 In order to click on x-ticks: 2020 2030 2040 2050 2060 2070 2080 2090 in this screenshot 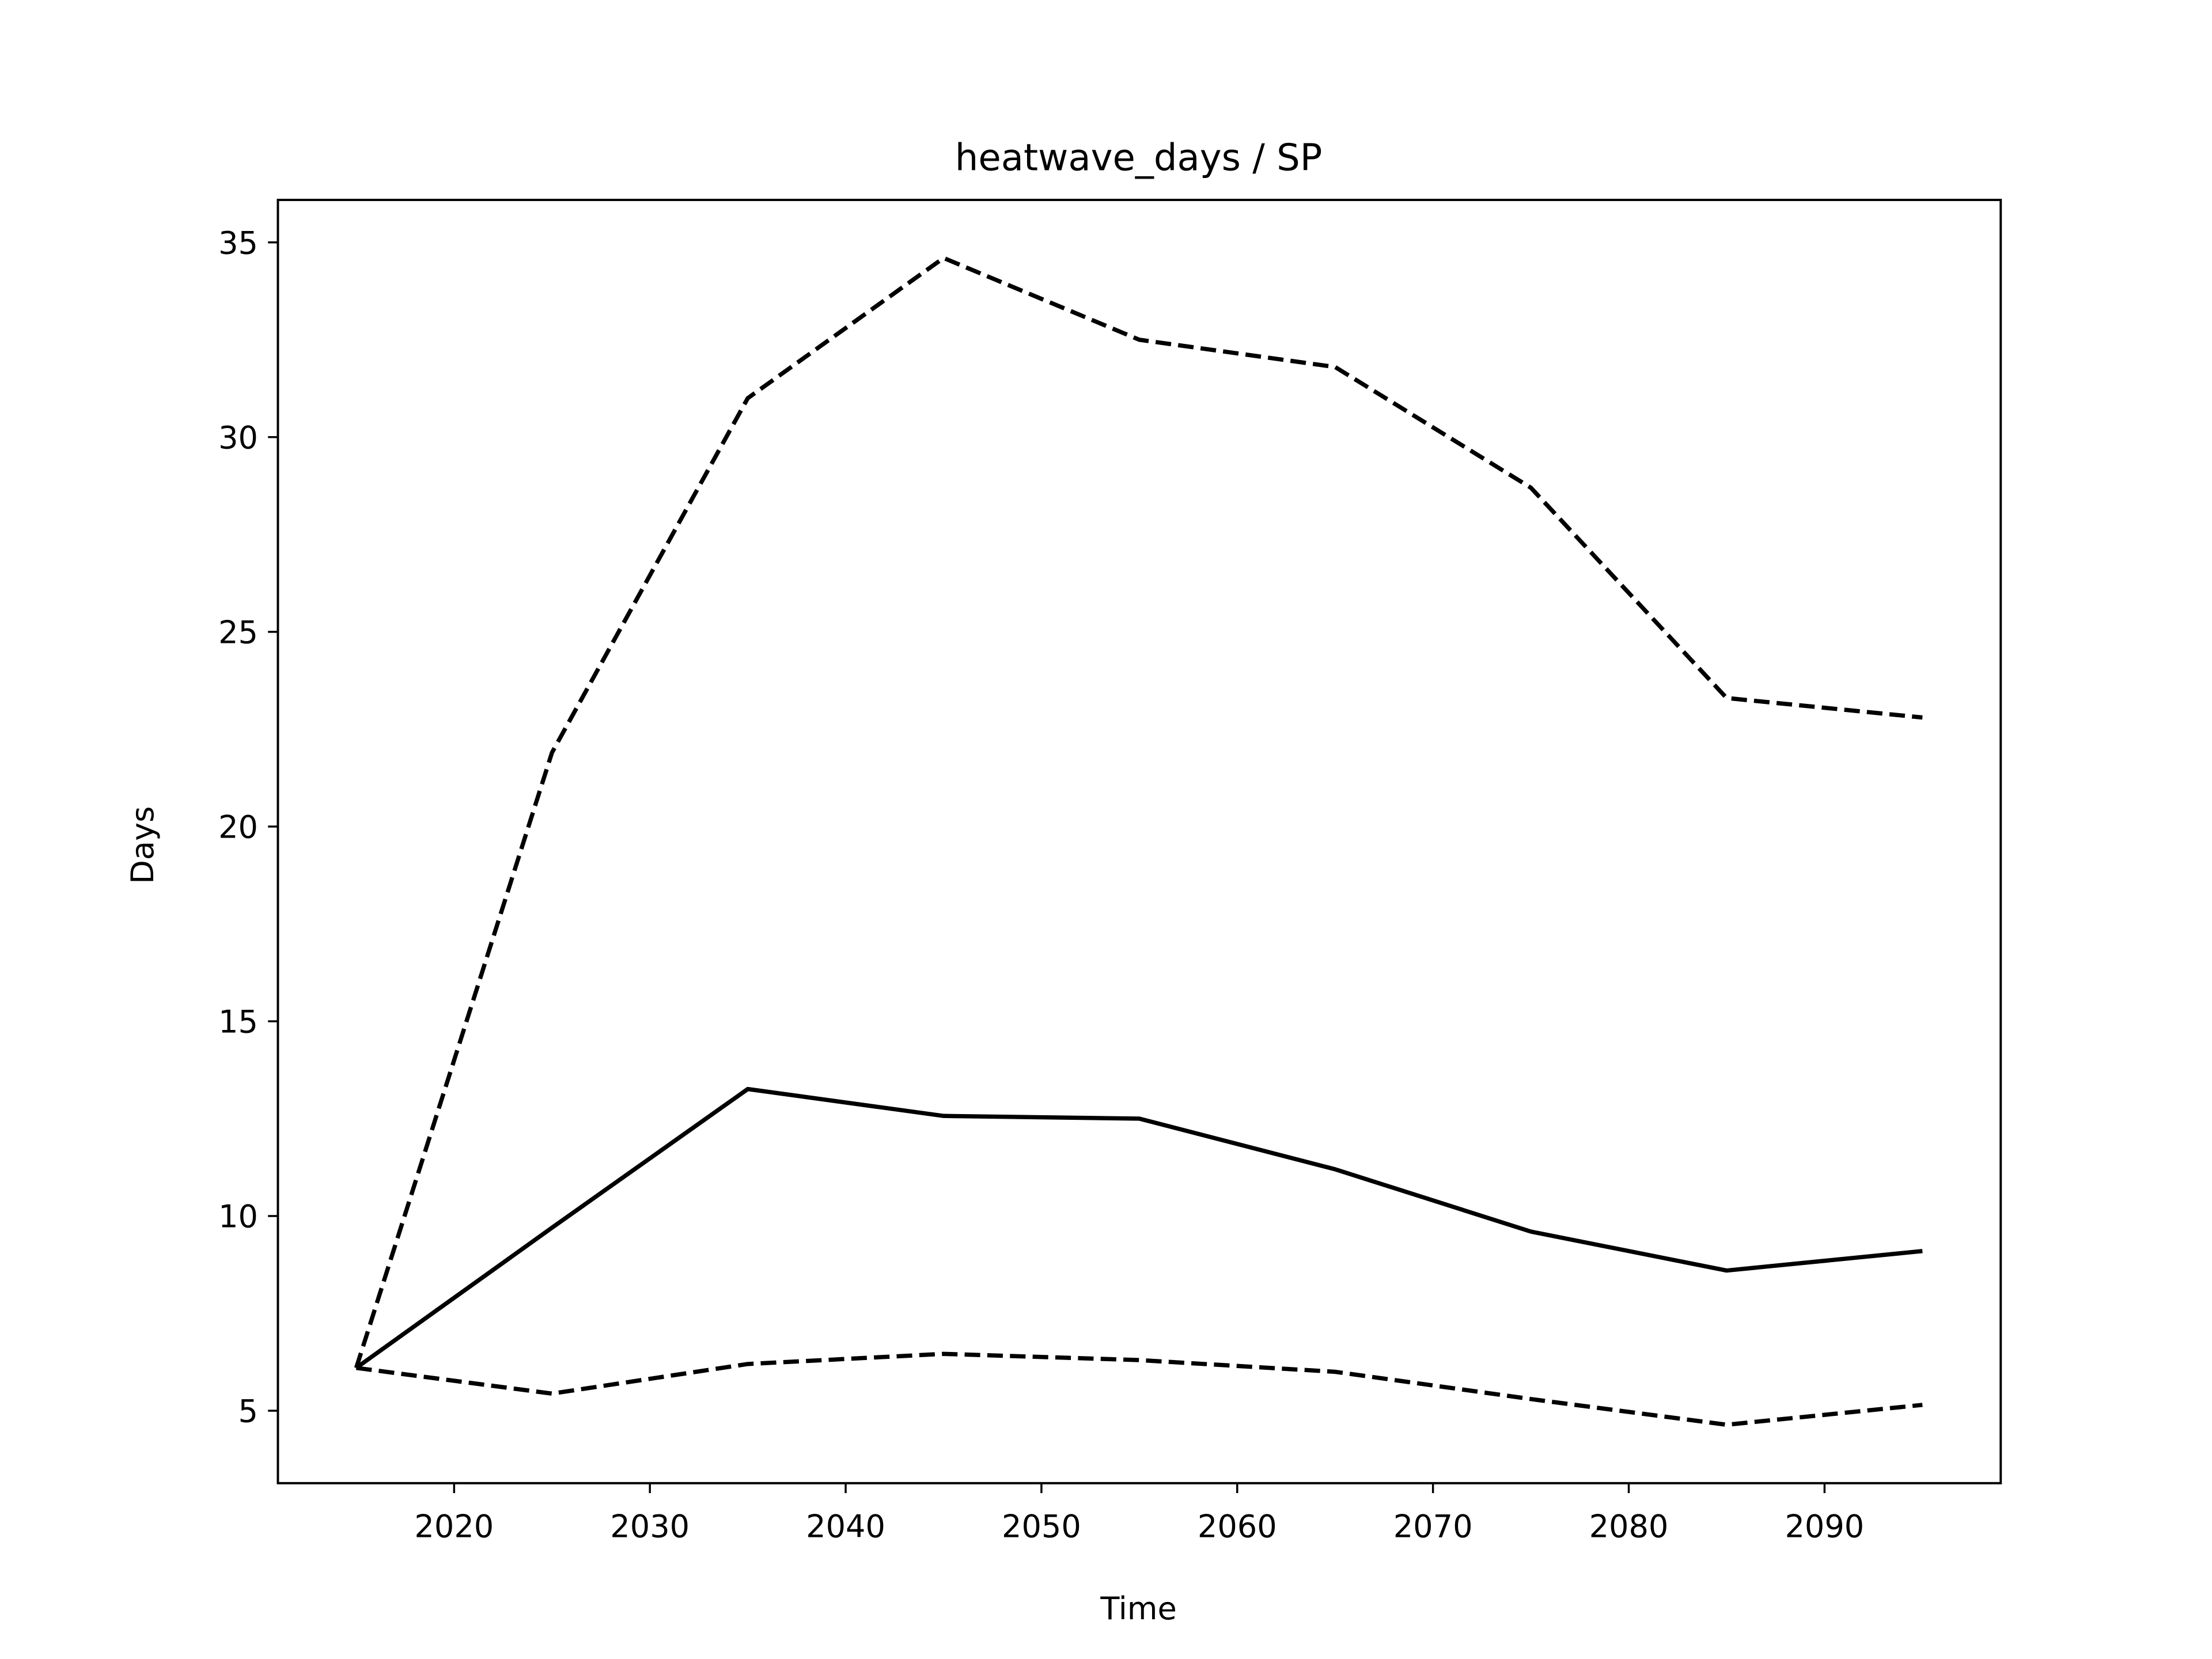, I will do `click(1139, 1513)`.